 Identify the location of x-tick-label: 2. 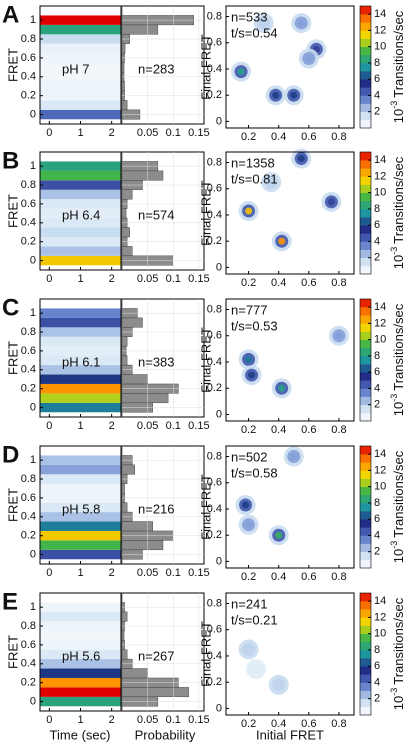
(112, 279).